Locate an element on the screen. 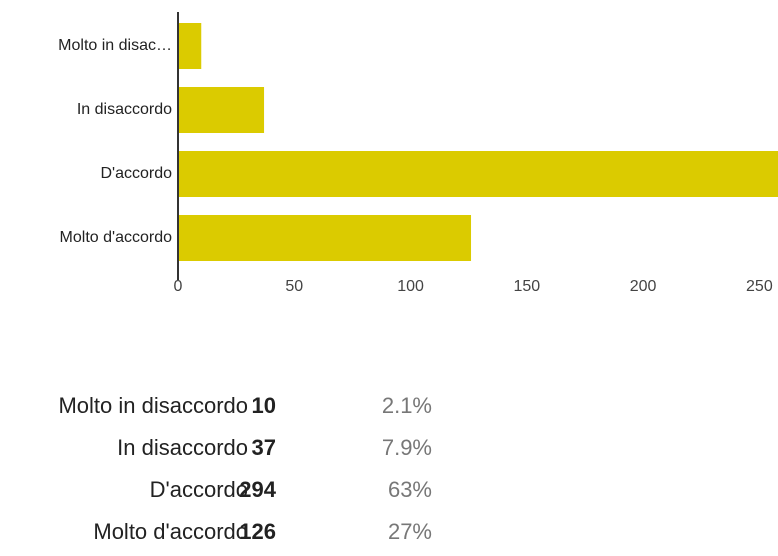 The width and height of the screenshot is (778, 556). x-tick-label: 50 is located at coordinates (294, 286).